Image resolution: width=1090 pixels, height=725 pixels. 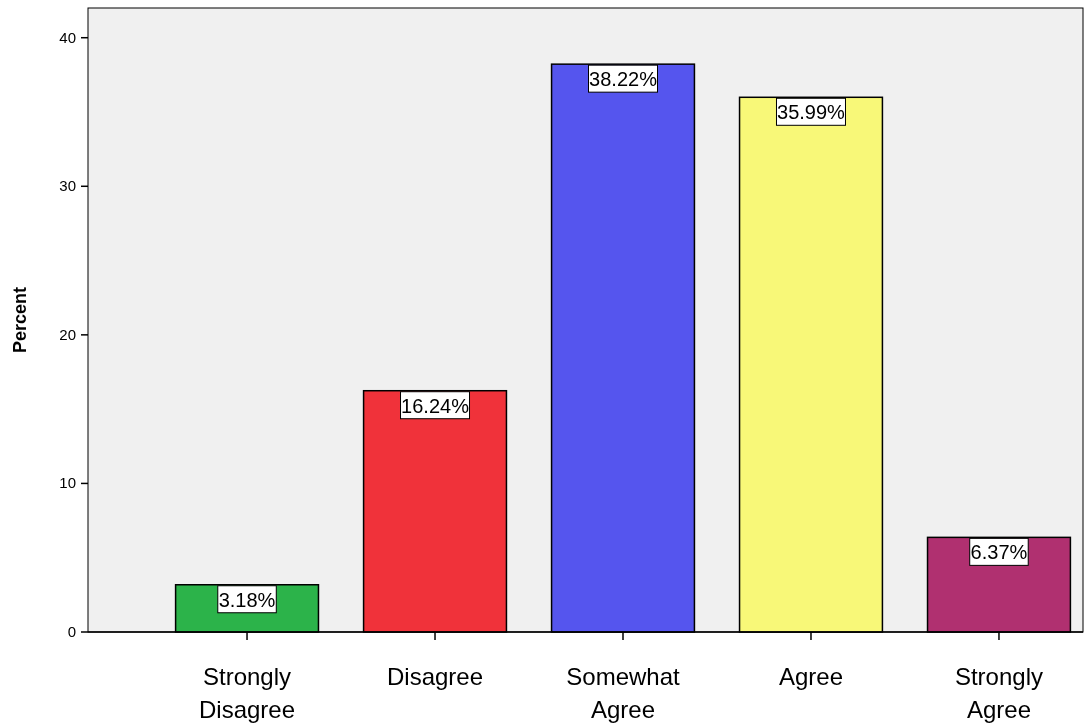 I want to click on data-label: 6.37%, so click(x=999, y=552).